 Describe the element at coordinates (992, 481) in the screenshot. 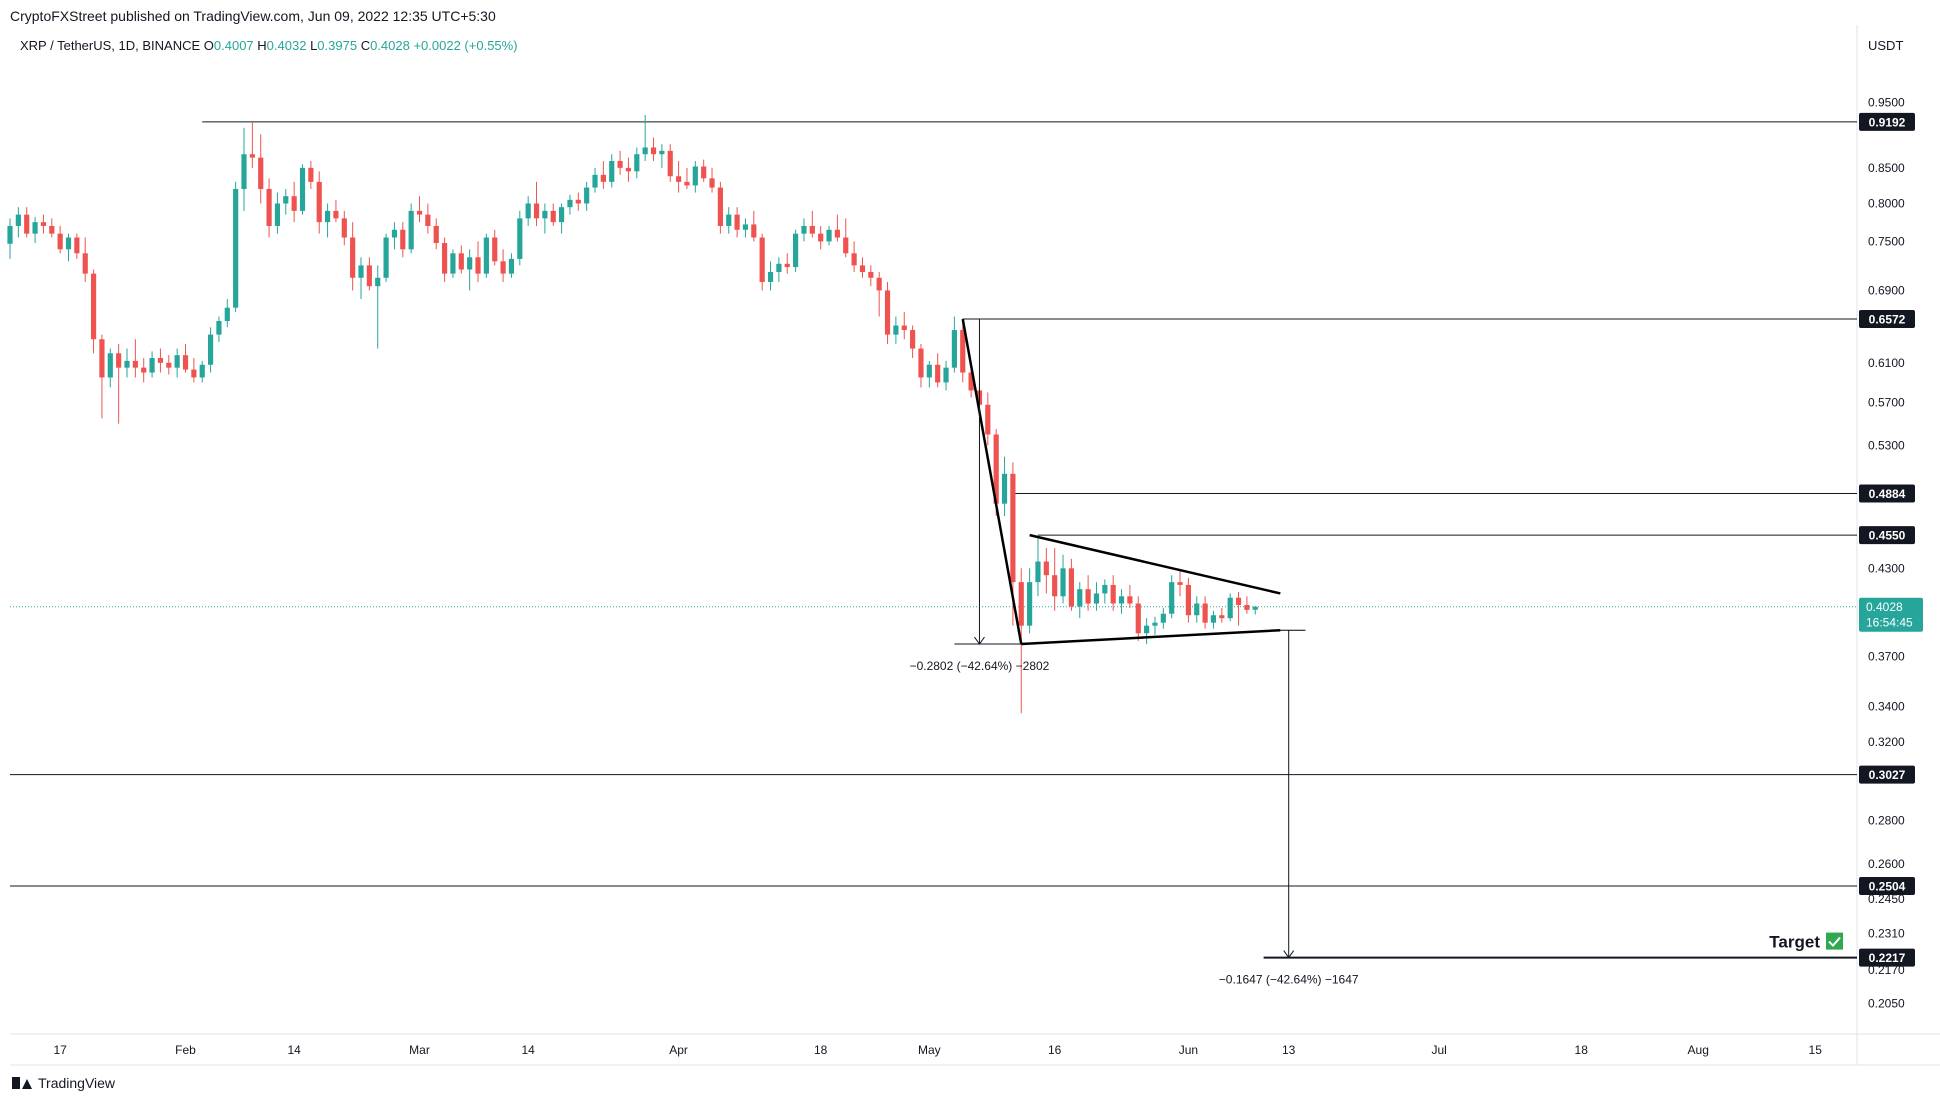

I see `flagpole-line` at that location.